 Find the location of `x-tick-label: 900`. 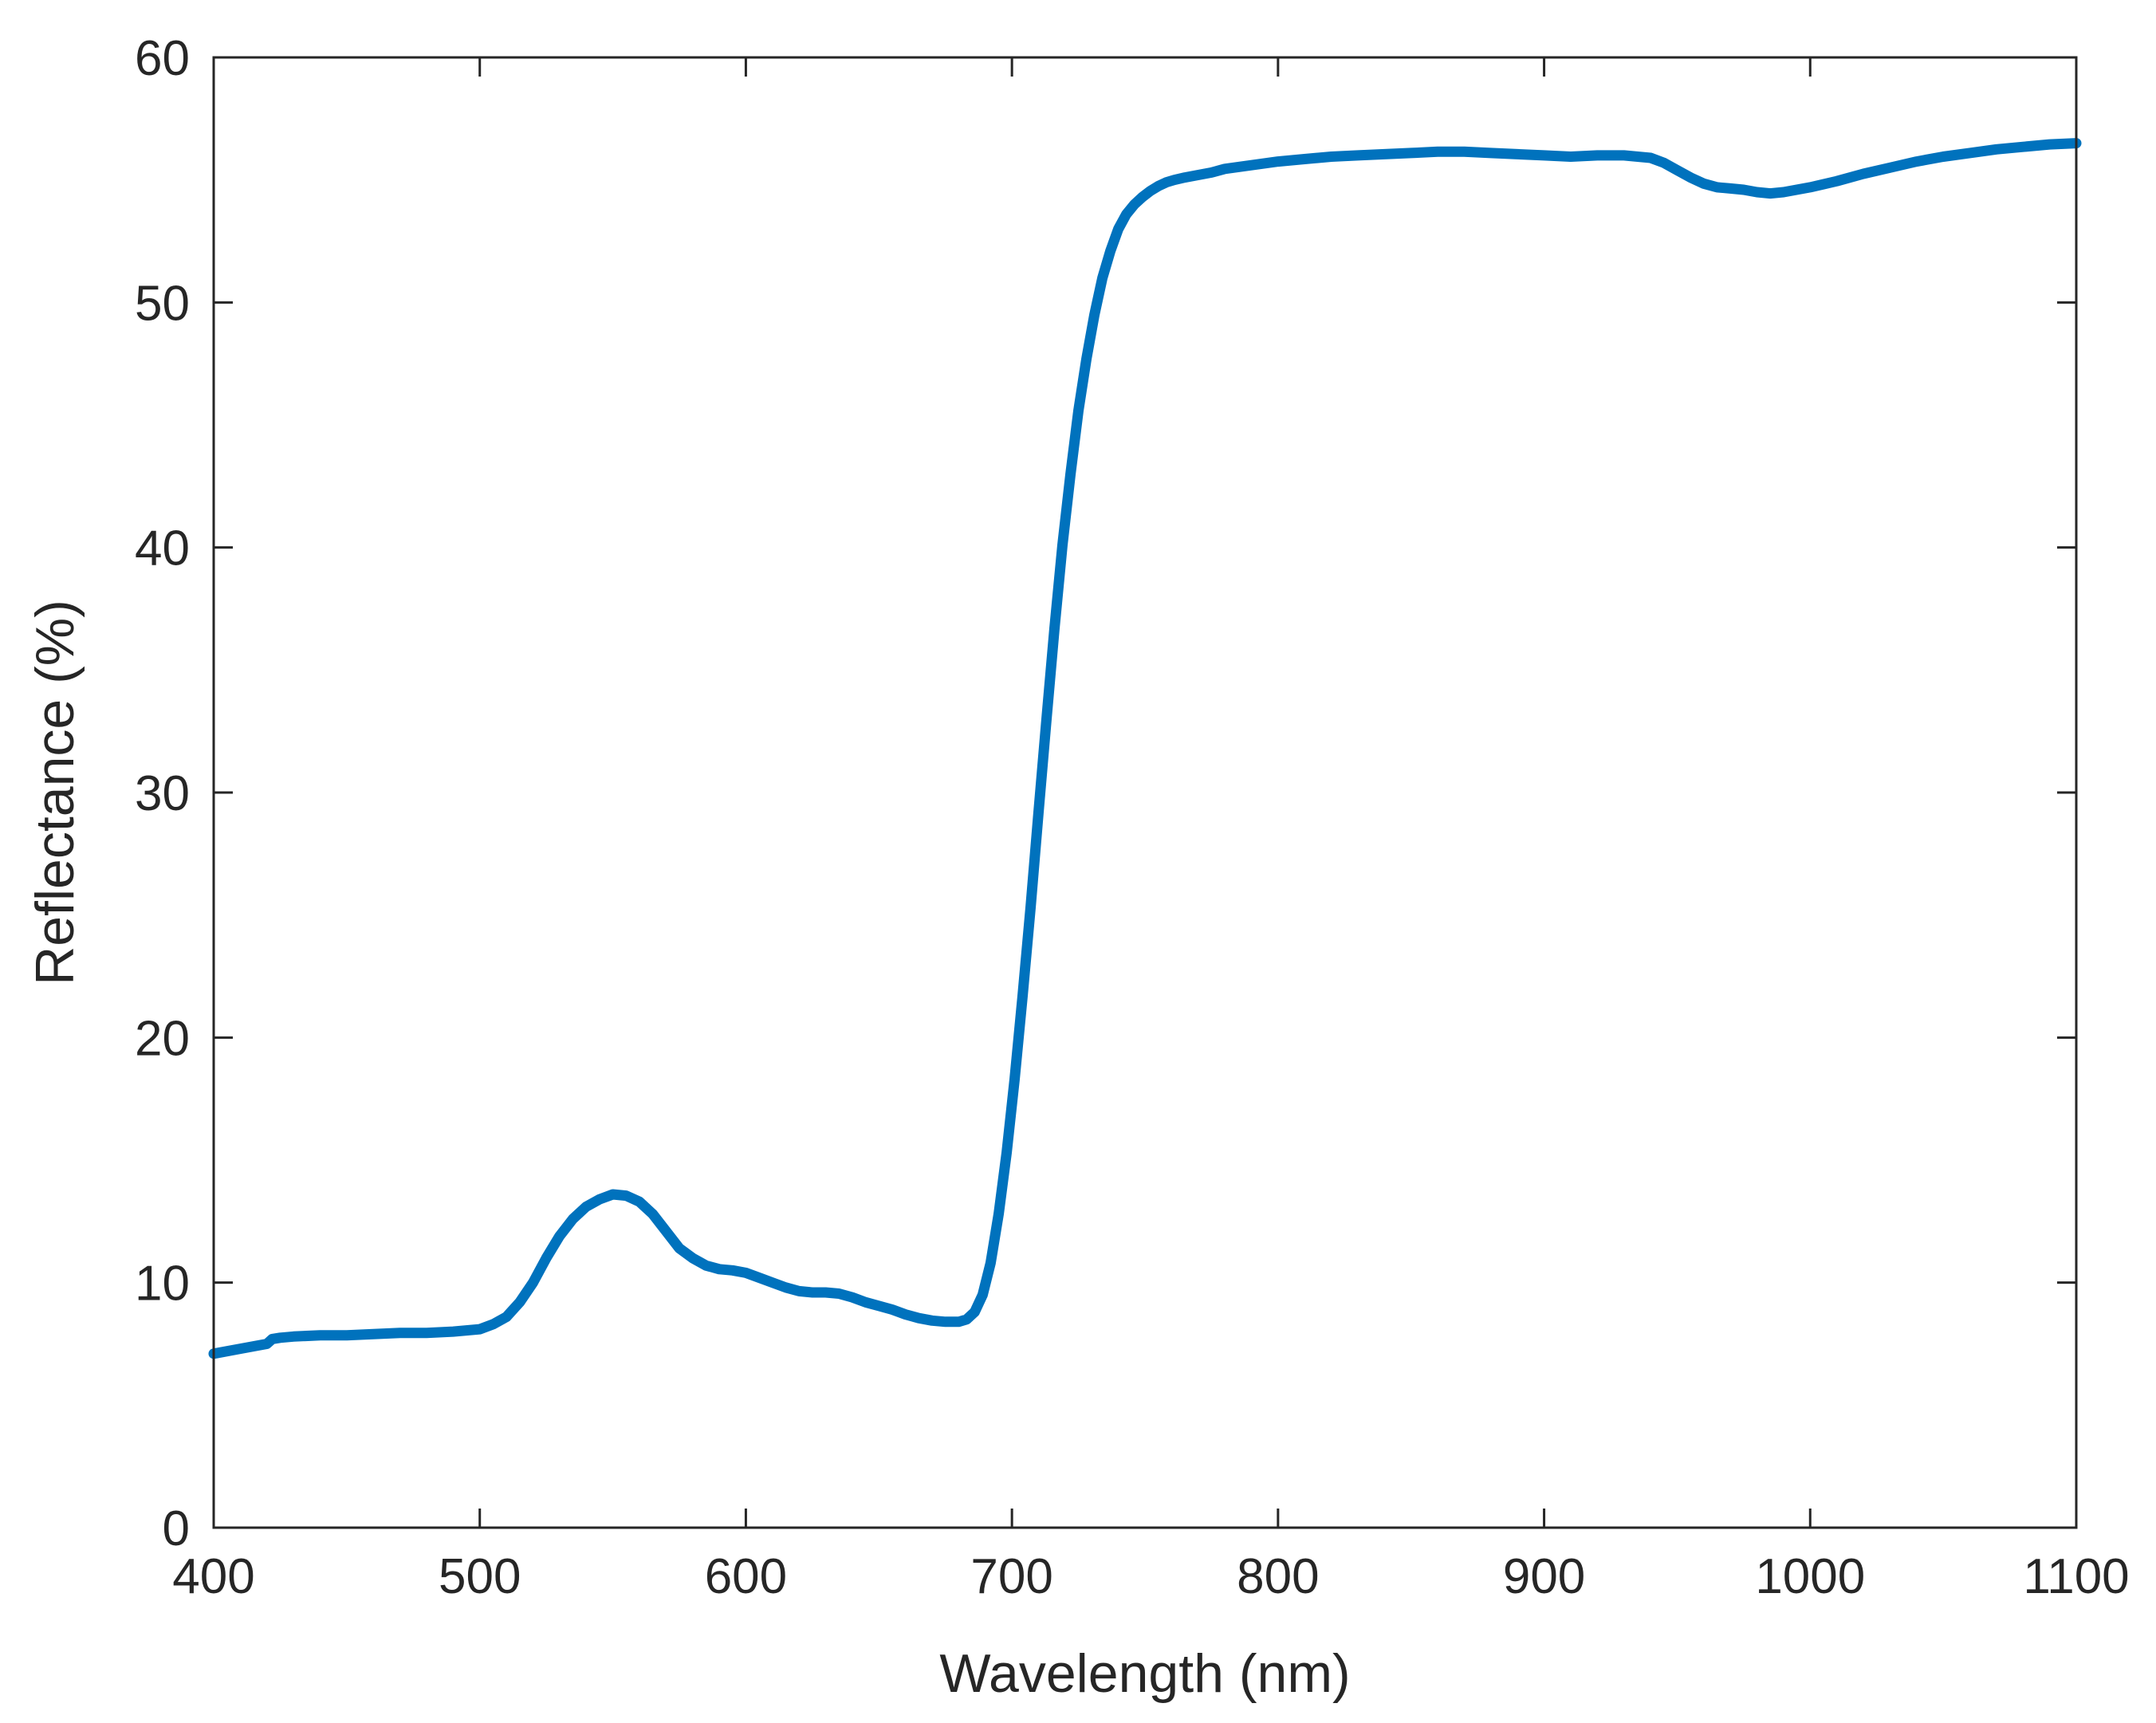

x-tick-label: 900 is located at coordinates (1544, 1576).